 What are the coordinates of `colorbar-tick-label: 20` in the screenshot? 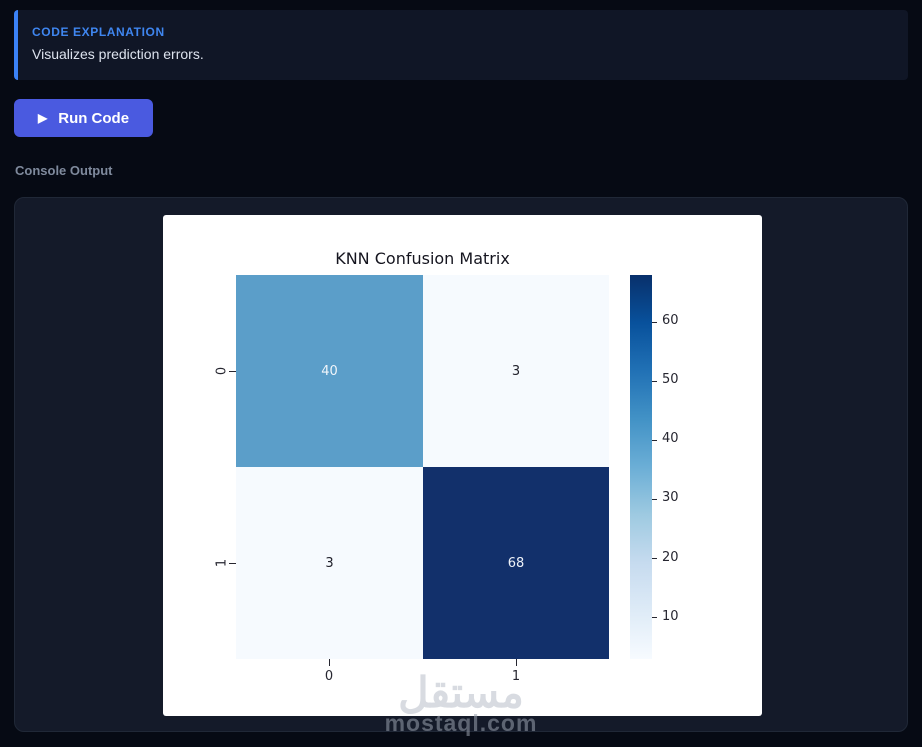 It's located at (670, 557).